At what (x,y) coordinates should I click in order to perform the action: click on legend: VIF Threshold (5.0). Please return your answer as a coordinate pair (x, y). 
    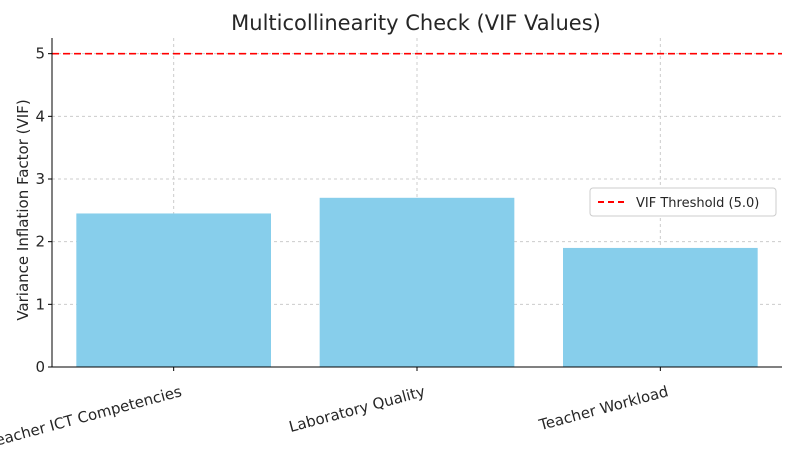
    Looking at the image, I should click on (683, 202).